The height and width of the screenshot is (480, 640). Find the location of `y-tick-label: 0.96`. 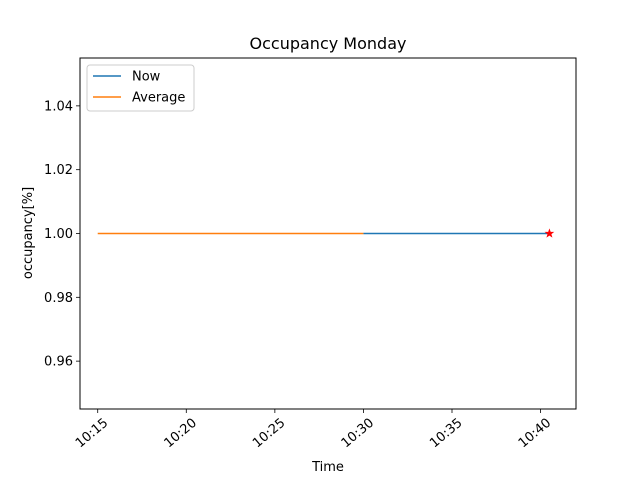

y-tick-label: 0.96 is located at coordinates (58, 362).